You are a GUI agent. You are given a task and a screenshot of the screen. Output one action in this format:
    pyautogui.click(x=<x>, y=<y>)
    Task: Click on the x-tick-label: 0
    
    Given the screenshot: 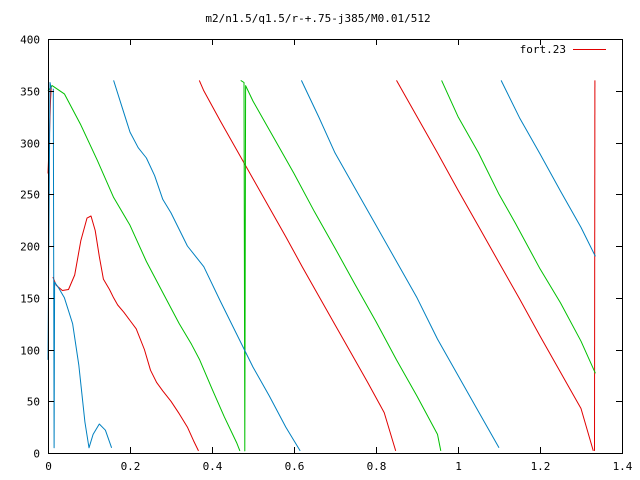 What is the action you would take?
    pyautogui.click(x=48, y=466)
    